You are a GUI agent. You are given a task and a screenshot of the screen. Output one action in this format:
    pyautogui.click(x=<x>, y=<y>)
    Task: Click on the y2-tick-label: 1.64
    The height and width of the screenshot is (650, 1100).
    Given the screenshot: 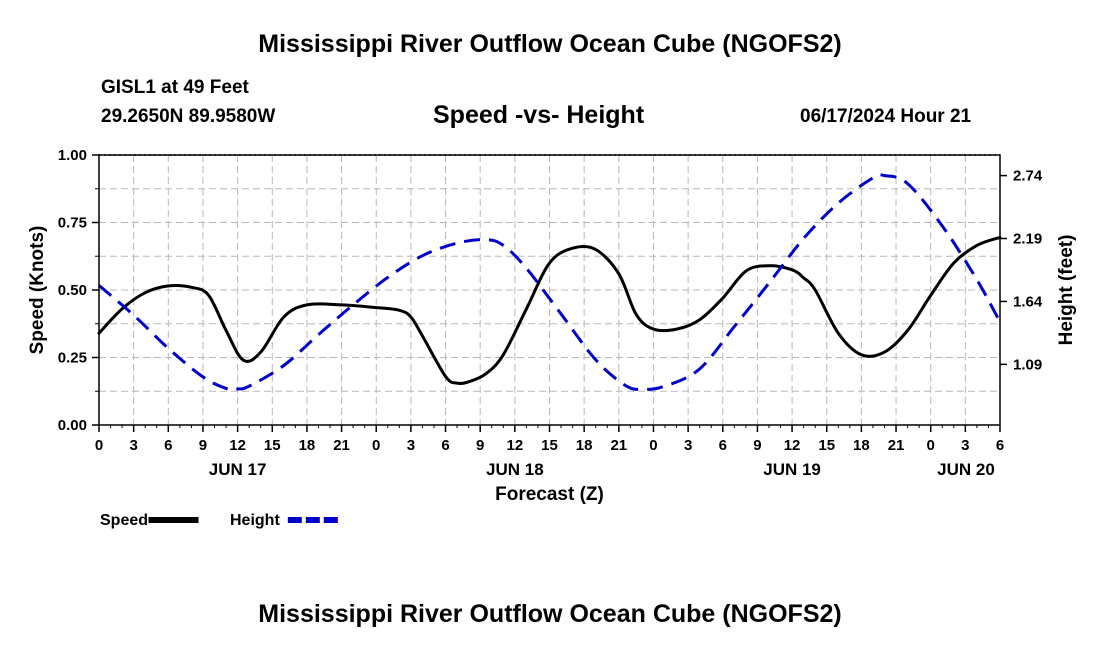 What is the action you would take?
    pyautogui.click(x=1028, y=301)
    